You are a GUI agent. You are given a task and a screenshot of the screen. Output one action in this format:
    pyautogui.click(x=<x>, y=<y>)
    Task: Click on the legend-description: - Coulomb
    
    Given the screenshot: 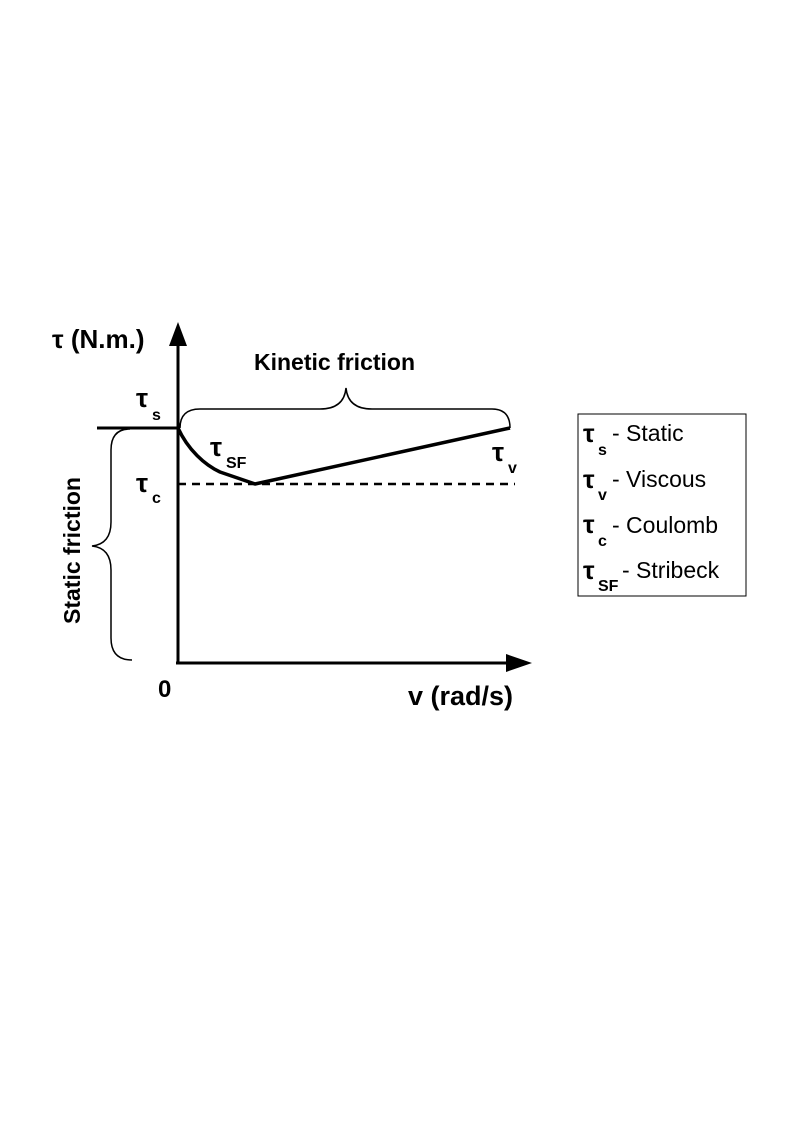 What is the action you would take?
    pyautogui.click(x=665, y=525)
    